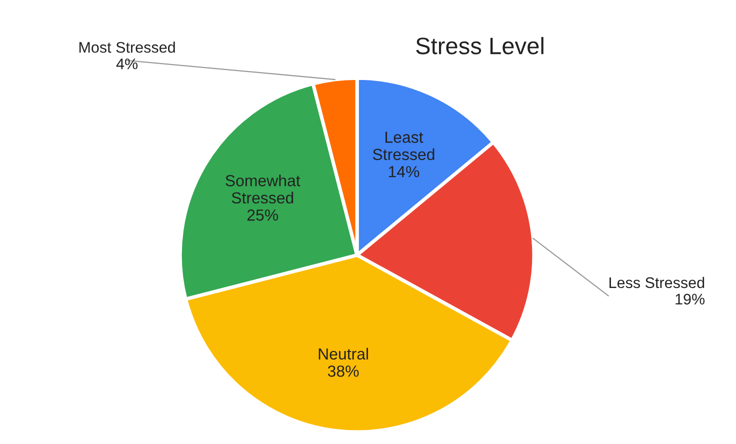 This screenshot has width=736, height=444. Describe the element at coordinates (263, 189) in the screenshot. I see `slice-label: Somewhat Stressed` at that location.